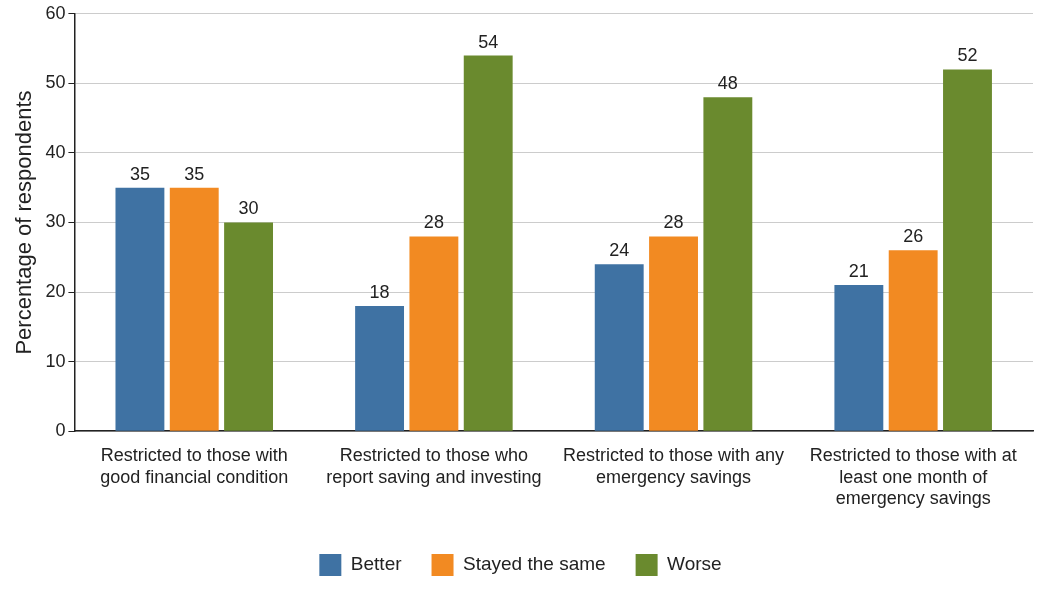 Image resolution: width=1037 pixels, height=594 pixels. Describe the element at coordinates (534, 564) in the screenshot. I see `legend-label: Stayed the same` at that location.